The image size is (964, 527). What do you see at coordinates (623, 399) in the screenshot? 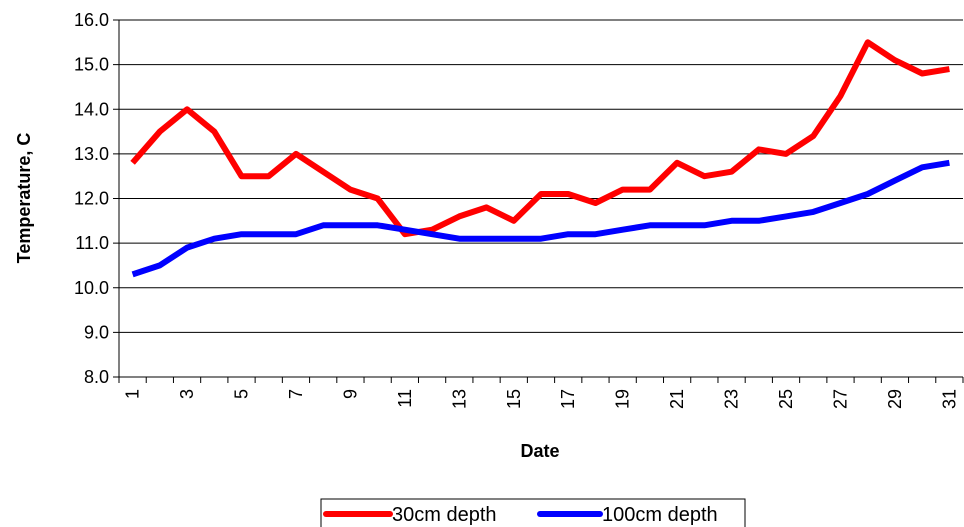
I see `x-tick-label: 19` at bounding box center [623, 399].